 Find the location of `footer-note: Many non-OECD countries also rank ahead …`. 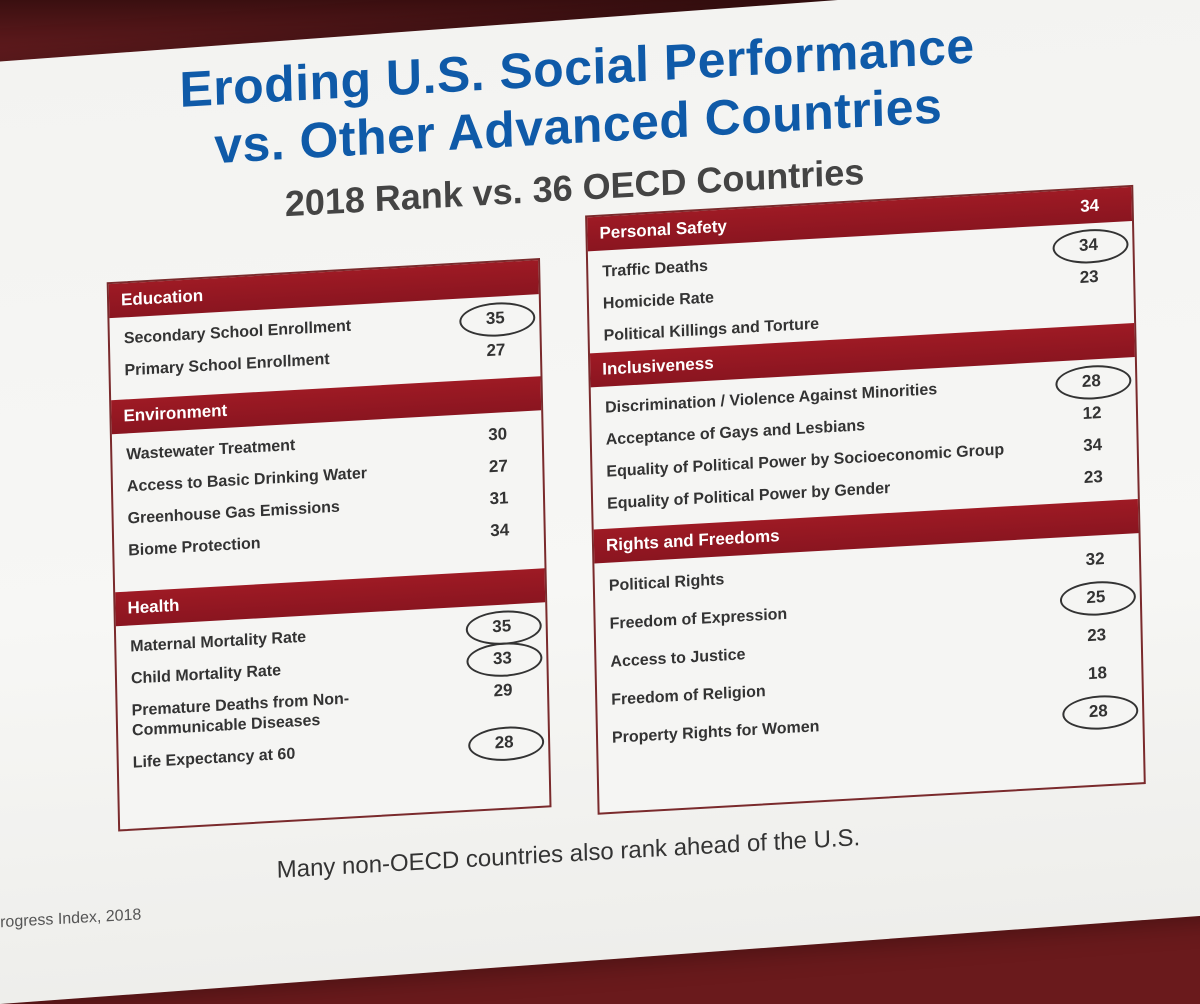

footer-note: Many non-OECD countries also rank ahead … is located at coordinates (568, 854).